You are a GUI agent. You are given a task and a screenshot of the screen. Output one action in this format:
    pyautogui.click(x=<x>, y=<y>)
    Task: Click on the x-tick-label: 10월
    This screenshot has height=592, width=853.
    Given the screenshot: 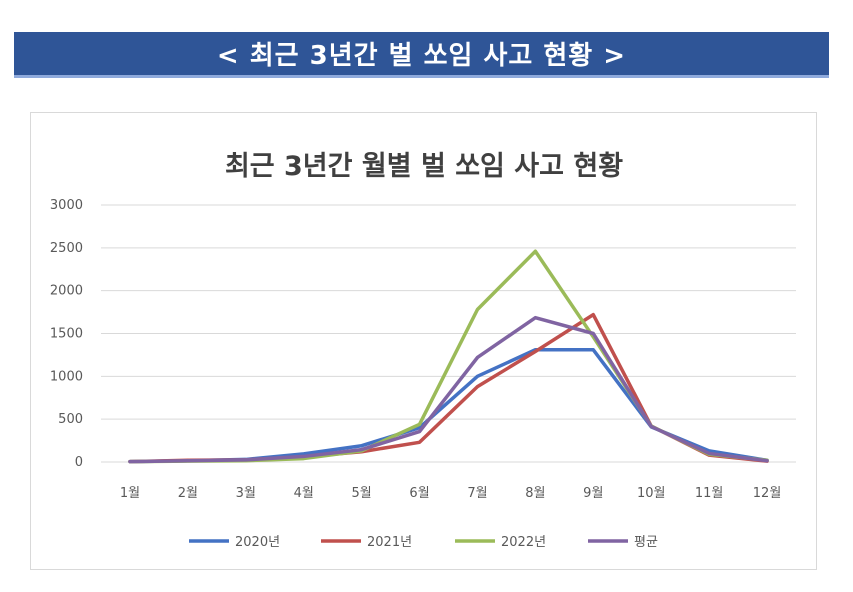 What is the action you would take?
    pyautogui.click(x=651, y=493)
    